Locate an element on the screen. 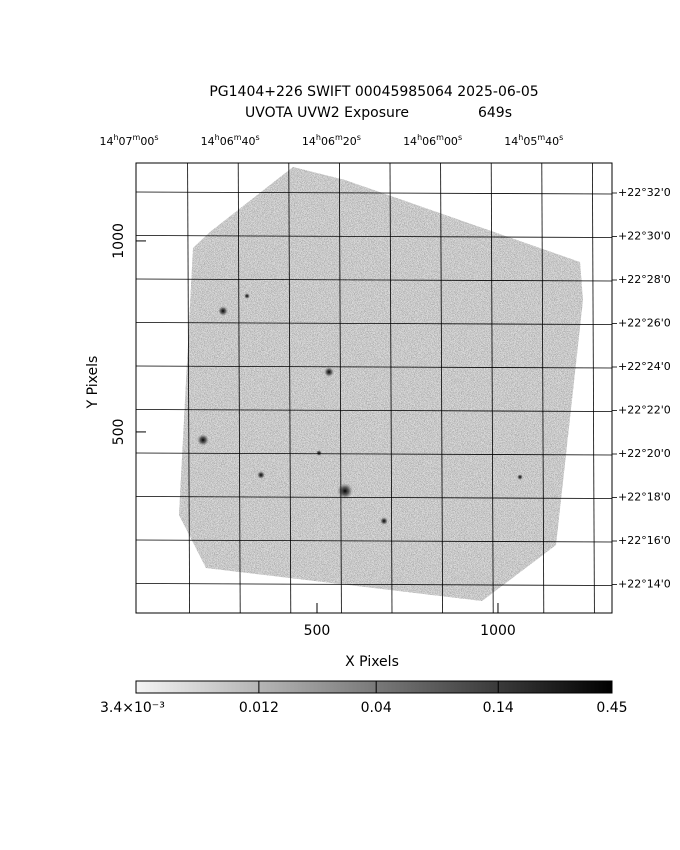 Image resolution: width=680 pixels, height=850 pixels. exposure: 649s is located at coordinates (495, 113).